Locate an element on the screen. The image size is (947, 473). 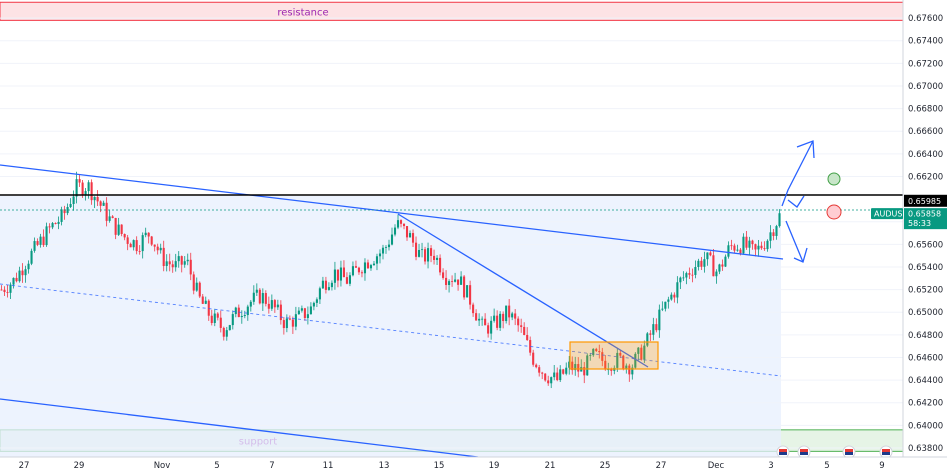
lower-channel-line is located at coordinates (239, 427).